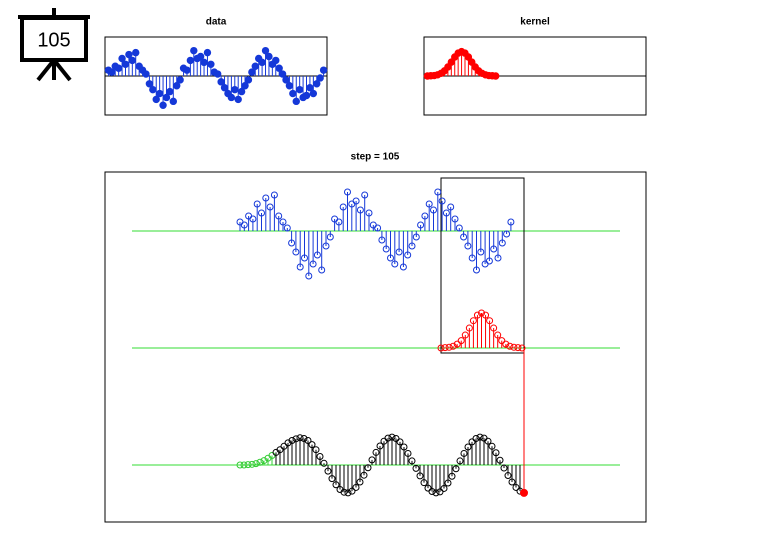 The width and height of the screenshot is (759, 553). Describe the element at coordinates (216, 22) in the screenshot. I see `chart-title: data` at that location.